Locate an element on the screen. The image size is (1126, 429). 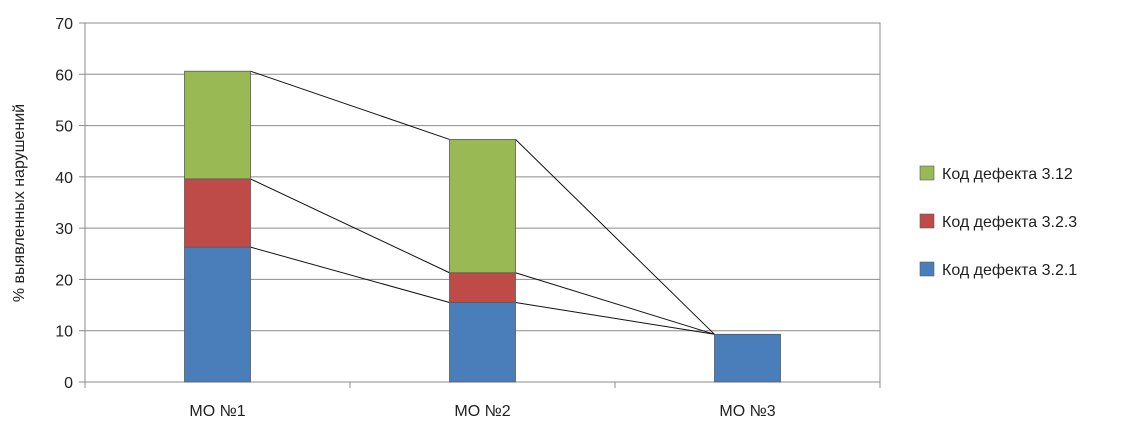
y-tick-label: 10 is located at coordinates (64, 332).